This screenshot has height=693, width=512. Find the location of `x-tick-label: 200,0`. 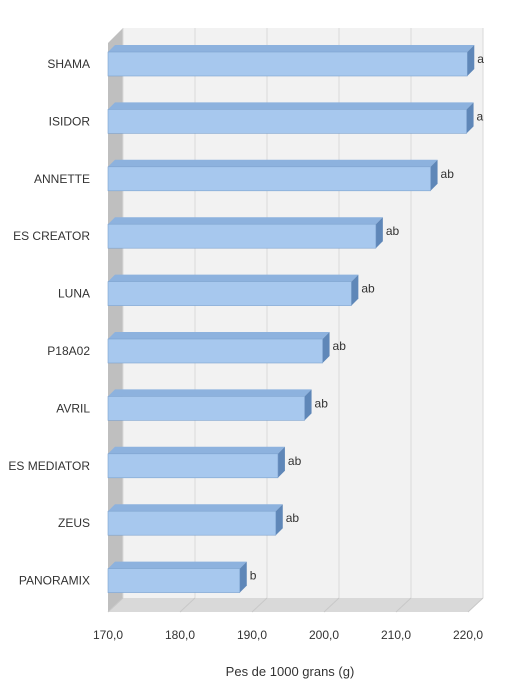

x-tick-label: 200,0 is located at coordinates (324, 635).